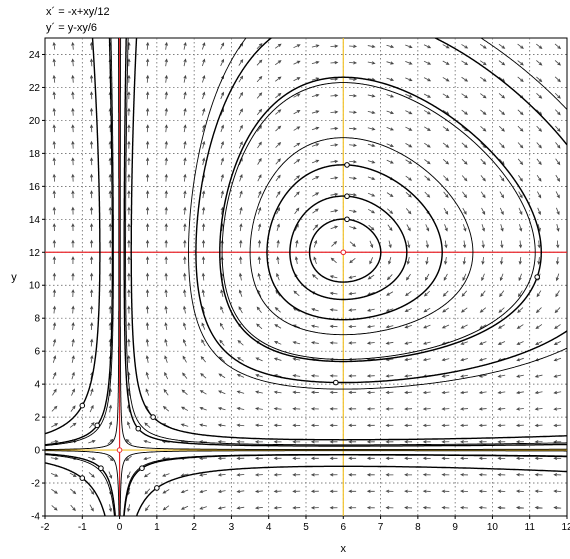 This screenshot has width=570, height=559. What do you see at coordinates (35, 154) in the screenshot?
I see `y-tick-label: 18` at bounding box center [35, 154].